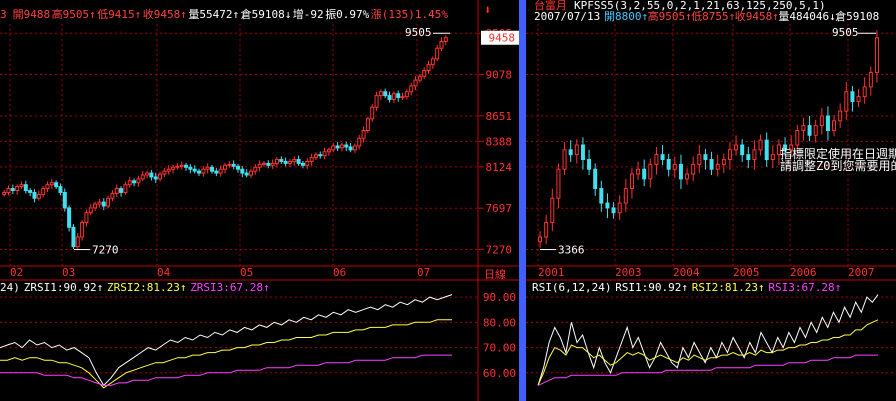  What do you see at coordinates (105, 250) in the screenshot?
I see `low-annotation-label: 7270` at bounding box center [105, 250].